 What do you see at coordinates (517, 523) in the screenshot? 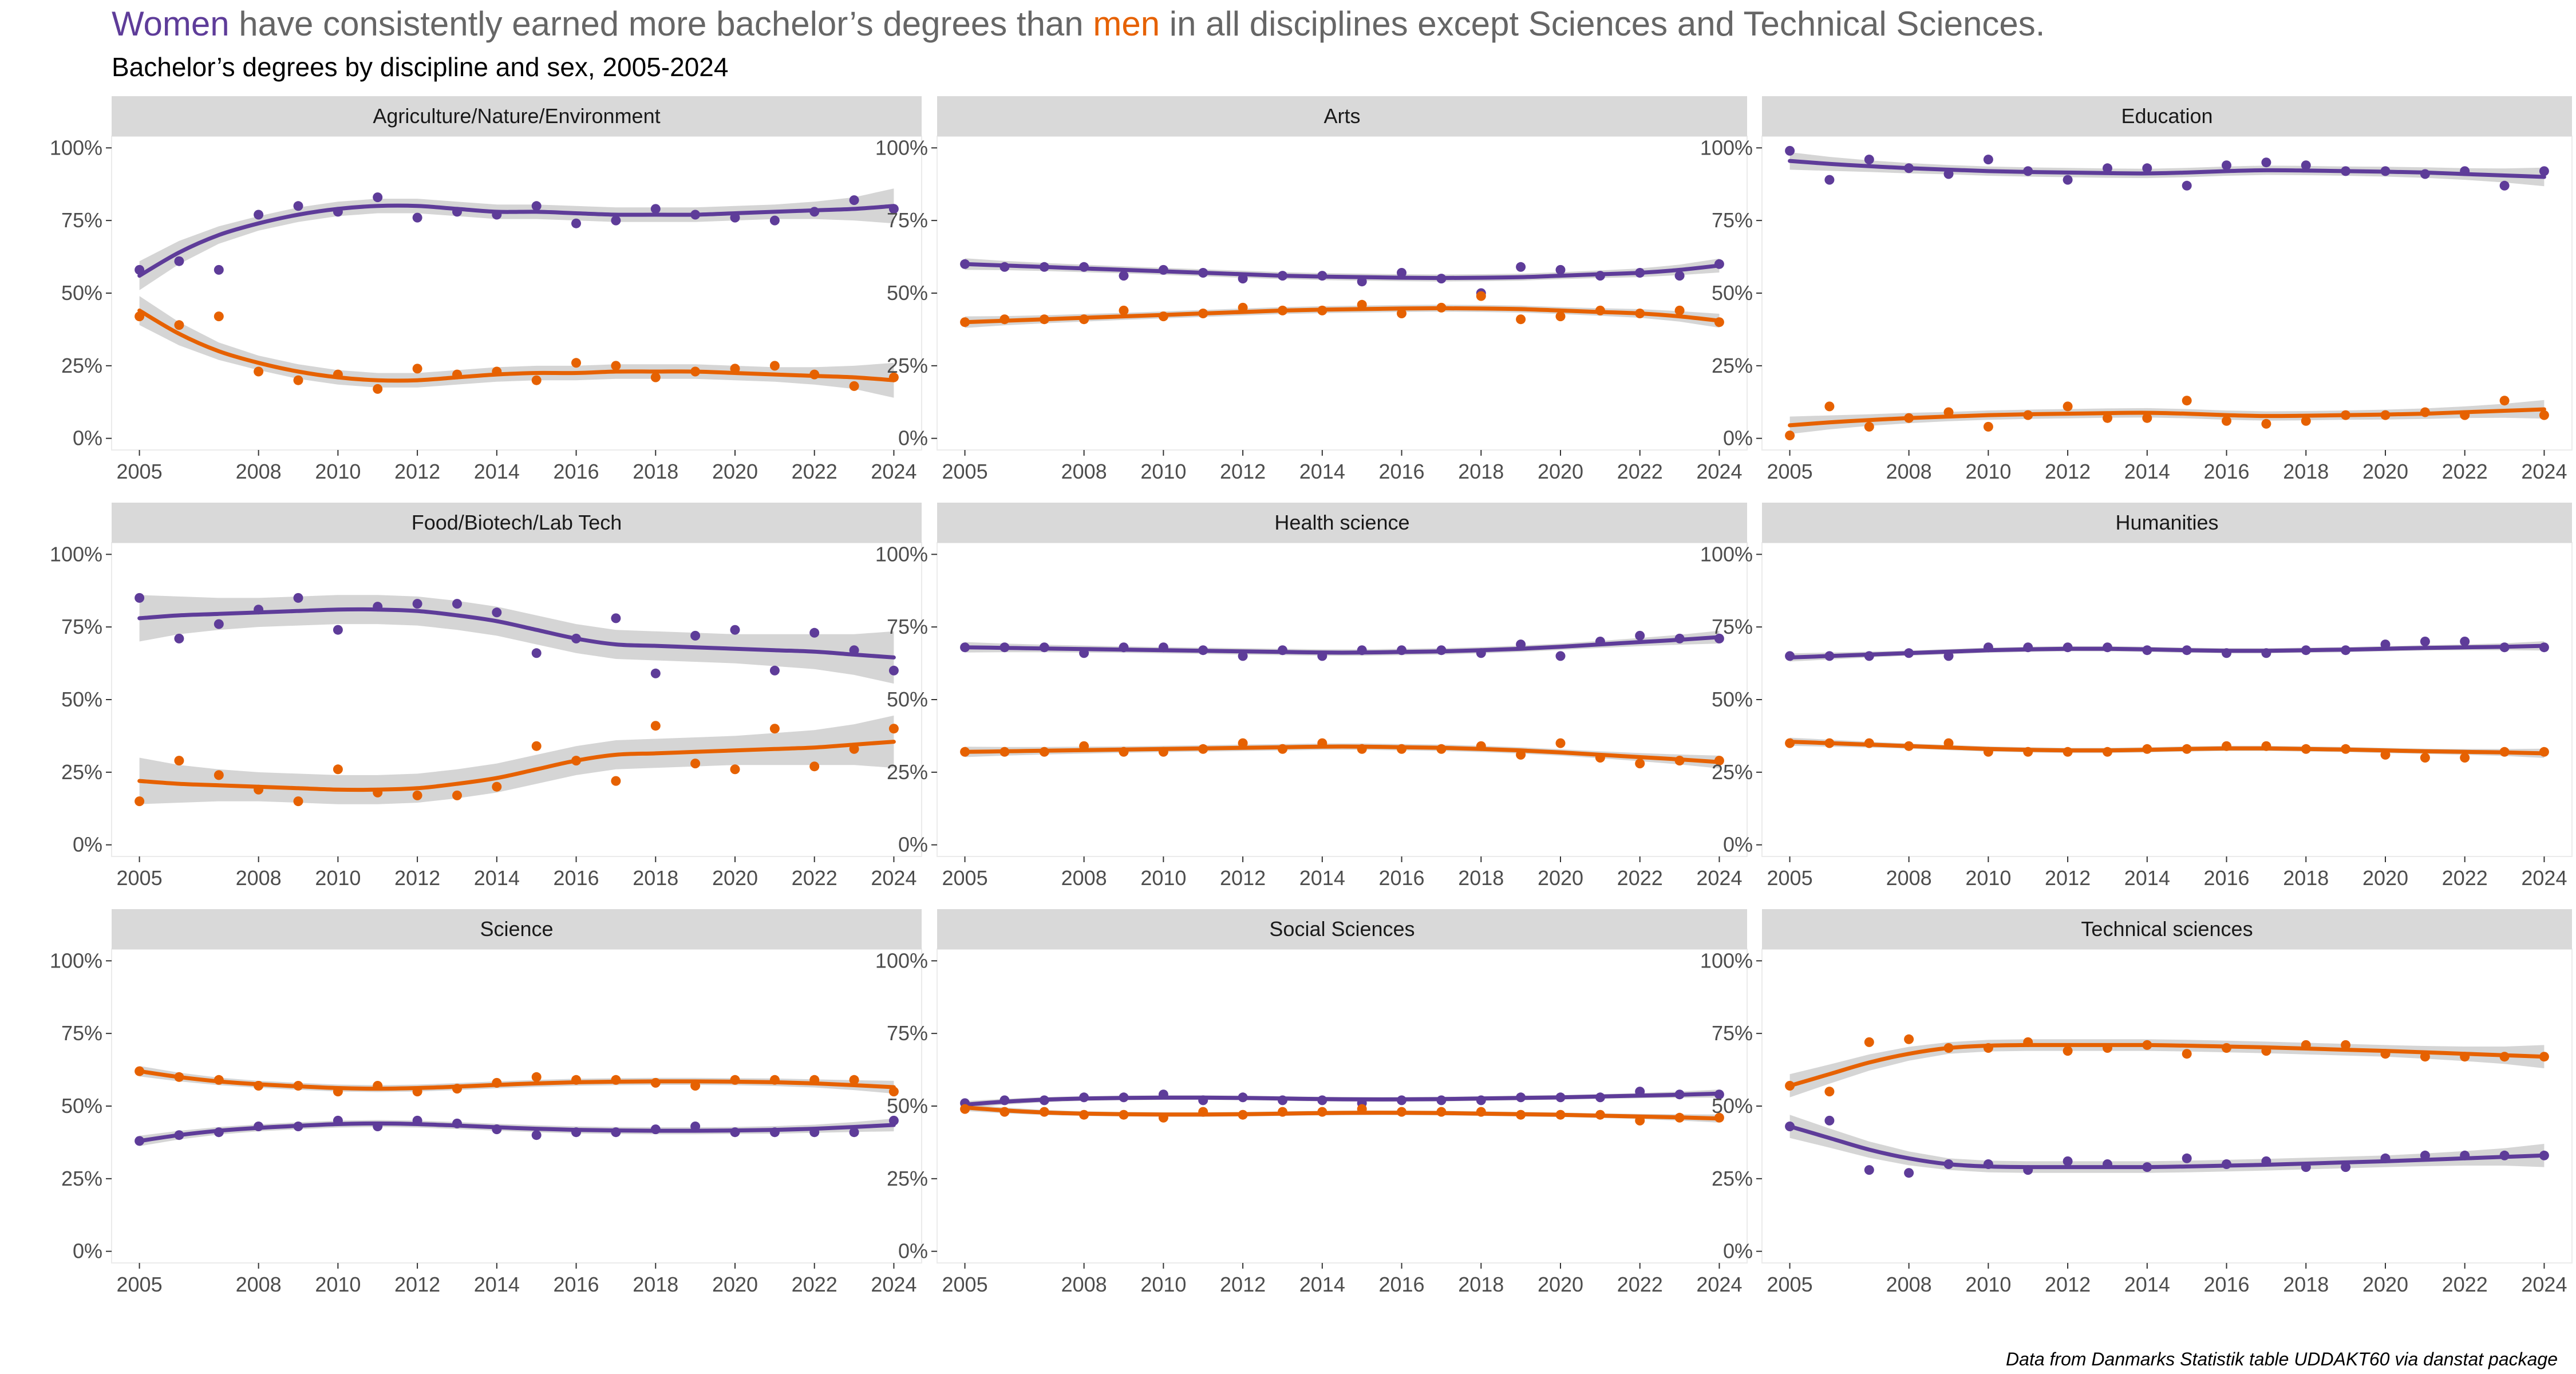
I see `strip-food-biotech-lab-tech` at bounding box center [517, 523].